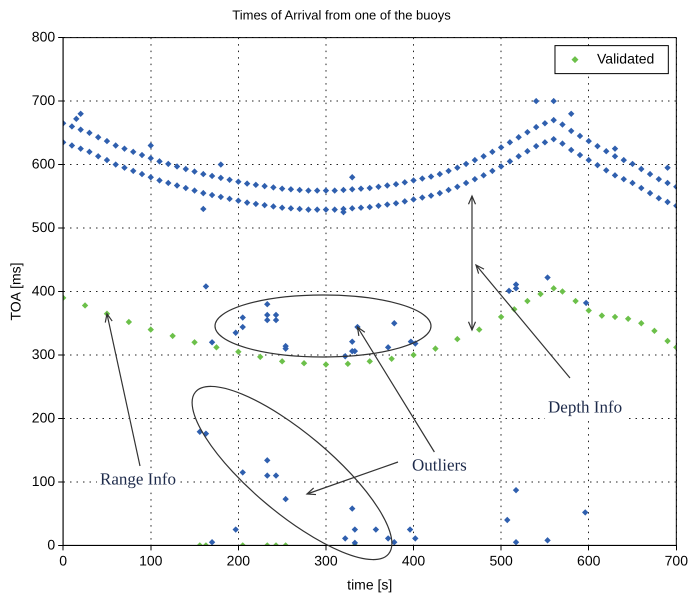  I want to click on x-tick-label: 500, so click(501, 560).